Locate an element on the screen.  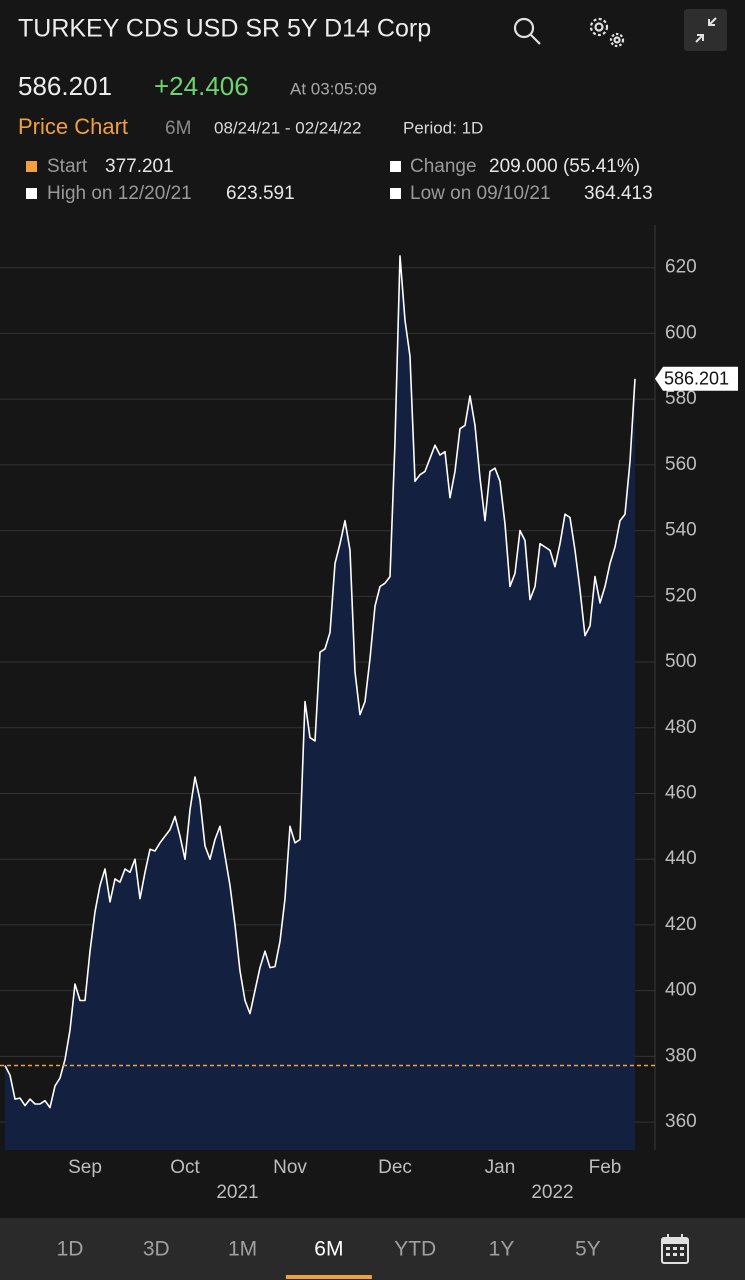
y-tick-label: 600 is located at coordinates (681, 332).